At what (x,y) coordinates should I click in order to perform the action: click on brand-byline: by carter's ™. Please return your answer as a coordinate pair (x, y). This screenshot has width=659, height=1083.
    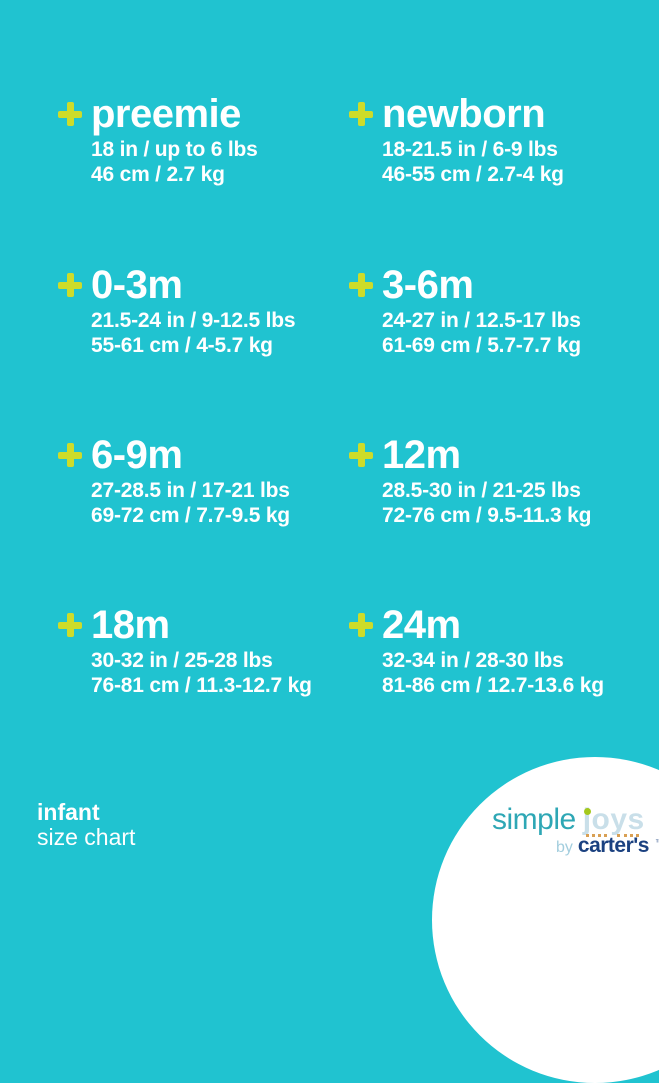
    Looking at the image, I should click on (607, 846).